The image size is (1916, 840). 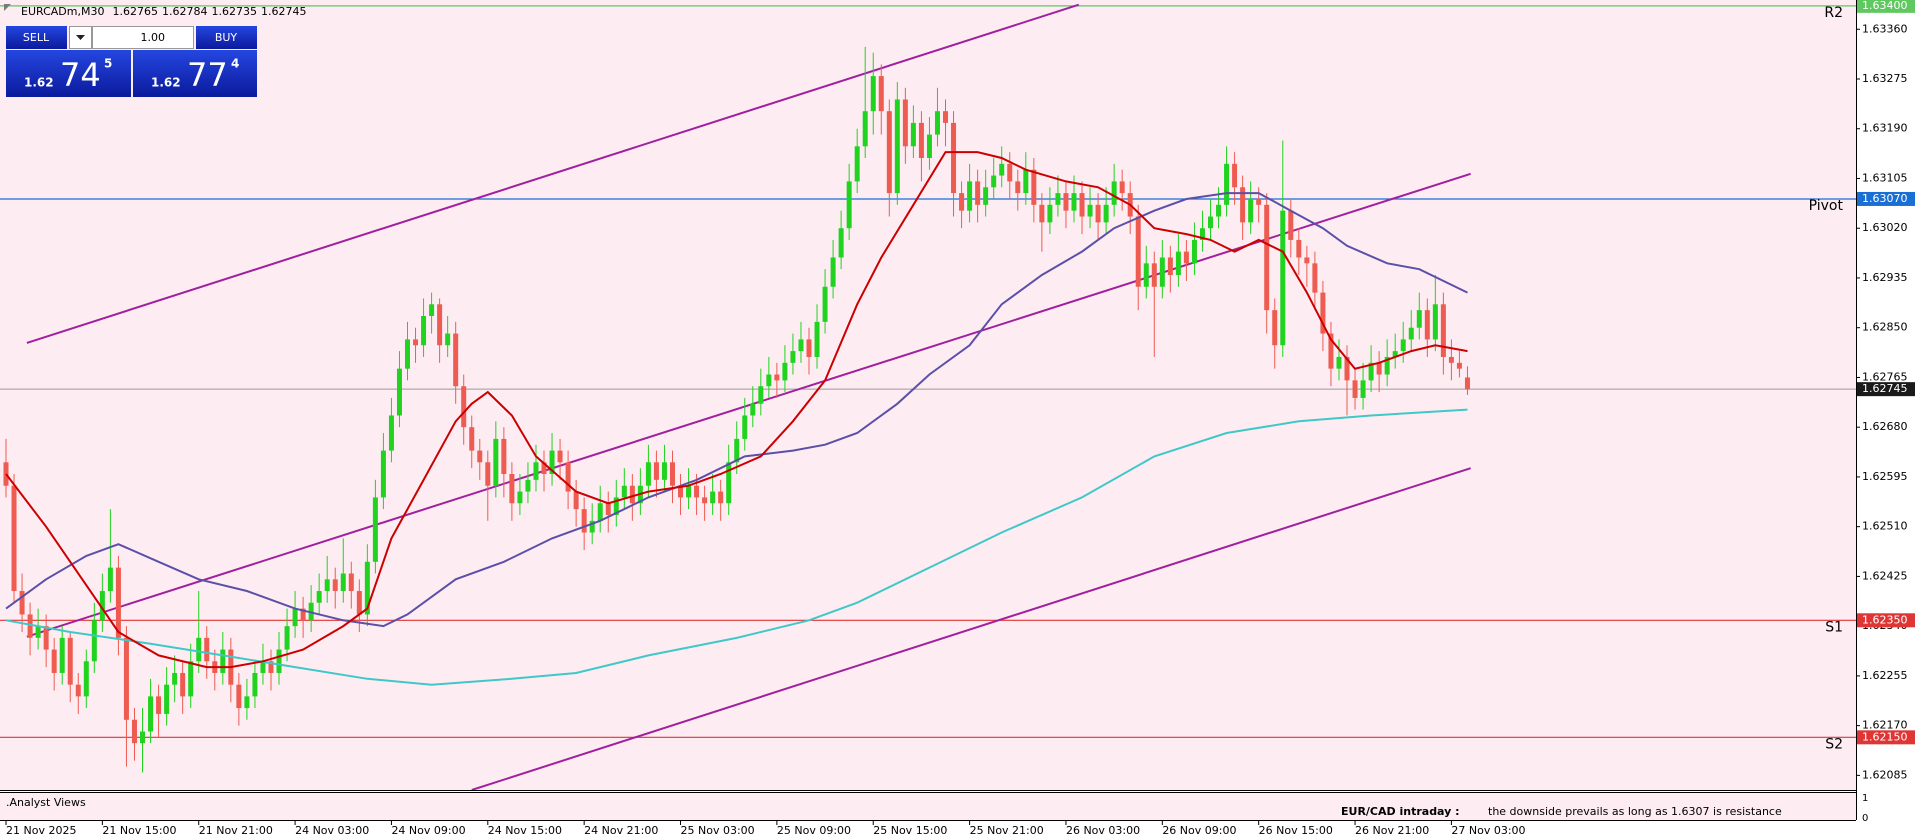 I want to click on y-tick-label: 1.62255, so click(x=1885, y=675).